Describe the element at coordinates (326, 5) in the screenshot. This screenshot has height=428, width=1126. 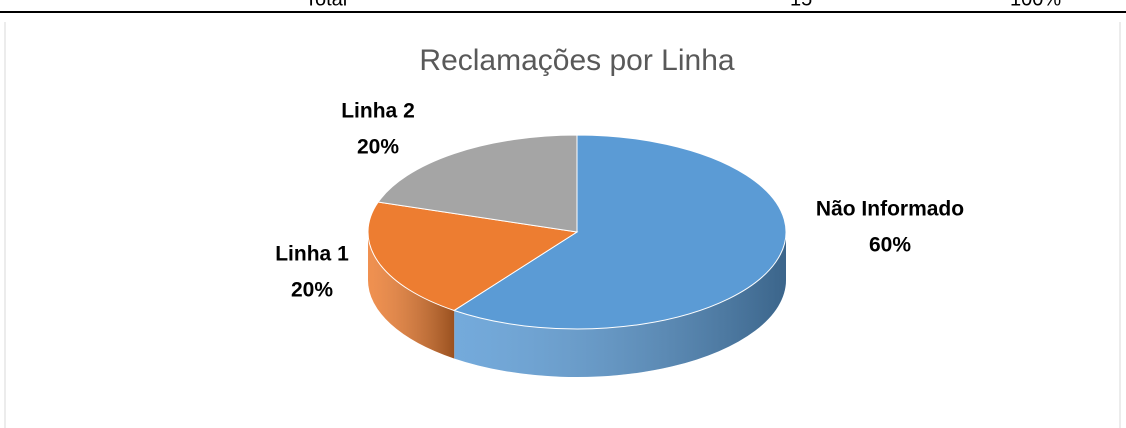
I see `table-cell: Total` at that location.